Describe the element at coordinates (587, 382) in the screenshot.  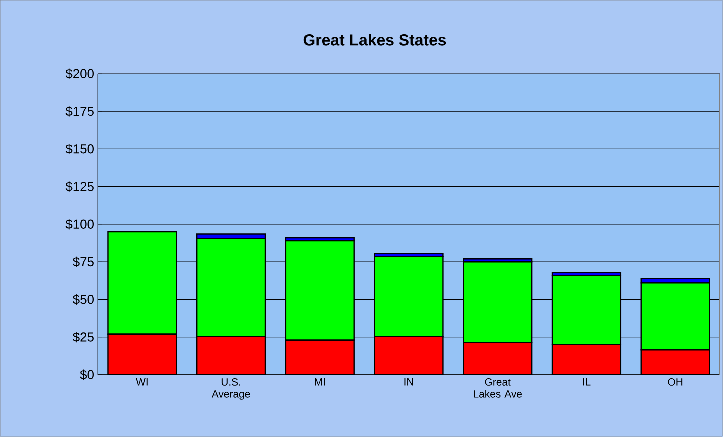
I see `x-tick-label: IL` at that location.